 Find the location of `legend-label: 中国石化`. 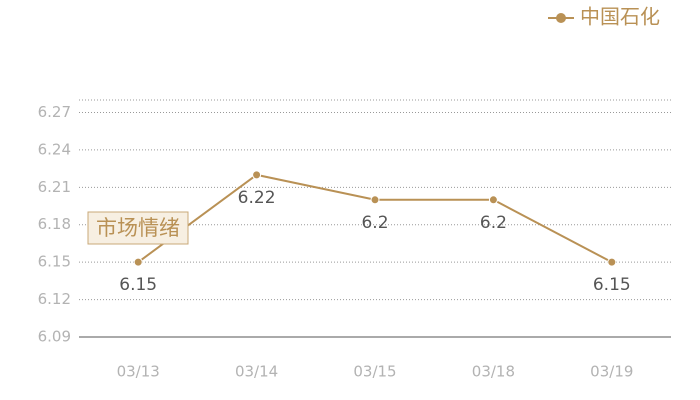

legend-label: 中国石化 is located at coordinates (620, 17).